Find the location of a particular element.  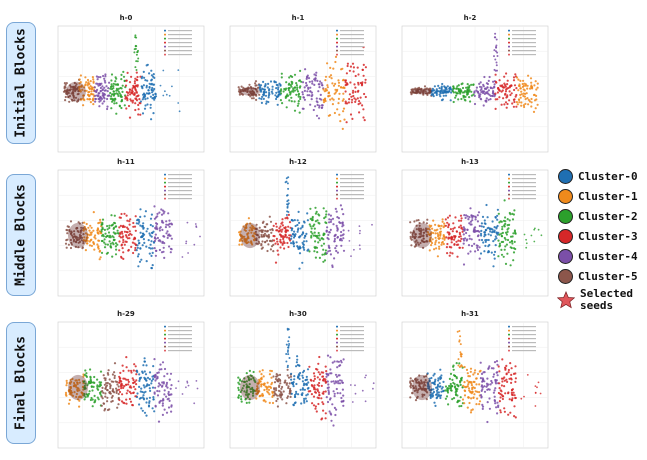

legend-item-cluster-1: Cluster-1 is located at coordinates (602, 196).